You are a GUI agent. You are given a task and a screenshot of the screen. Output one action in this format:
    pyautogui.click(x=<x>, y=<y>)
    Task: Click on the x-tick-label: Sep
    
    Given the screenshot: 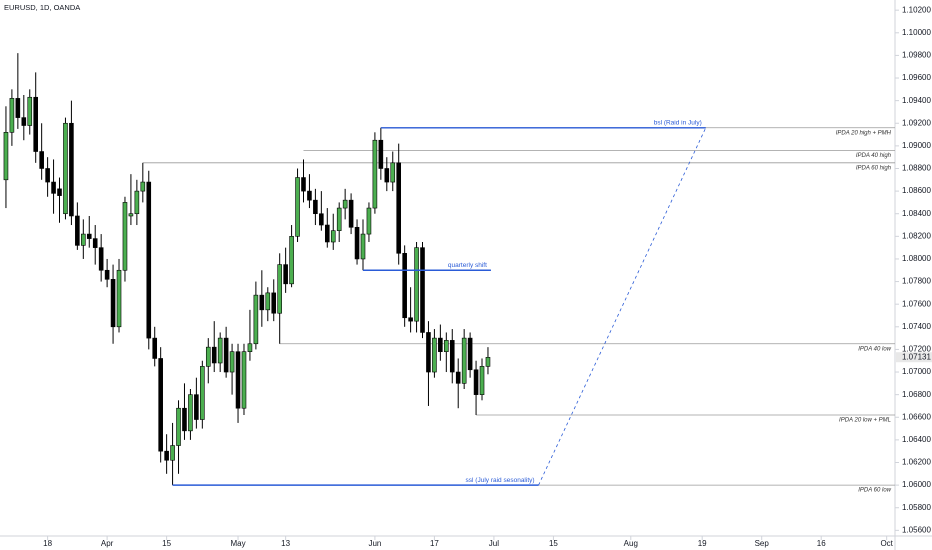 What is the action you would take?
    pyautogui.click(x=762, y=543)
    